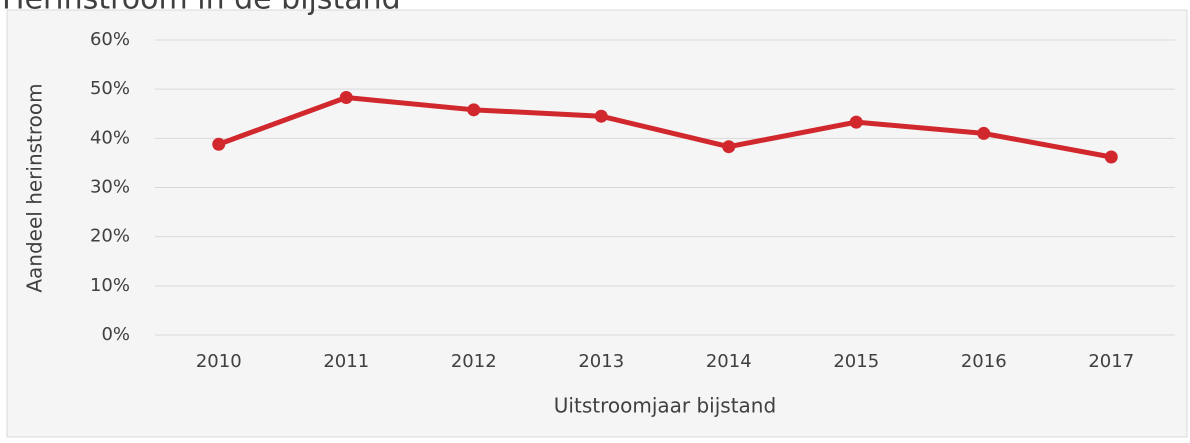 This screenshot has width=1190, height=443. I want to click on y-tick-label: 10%, so click(110, 285).